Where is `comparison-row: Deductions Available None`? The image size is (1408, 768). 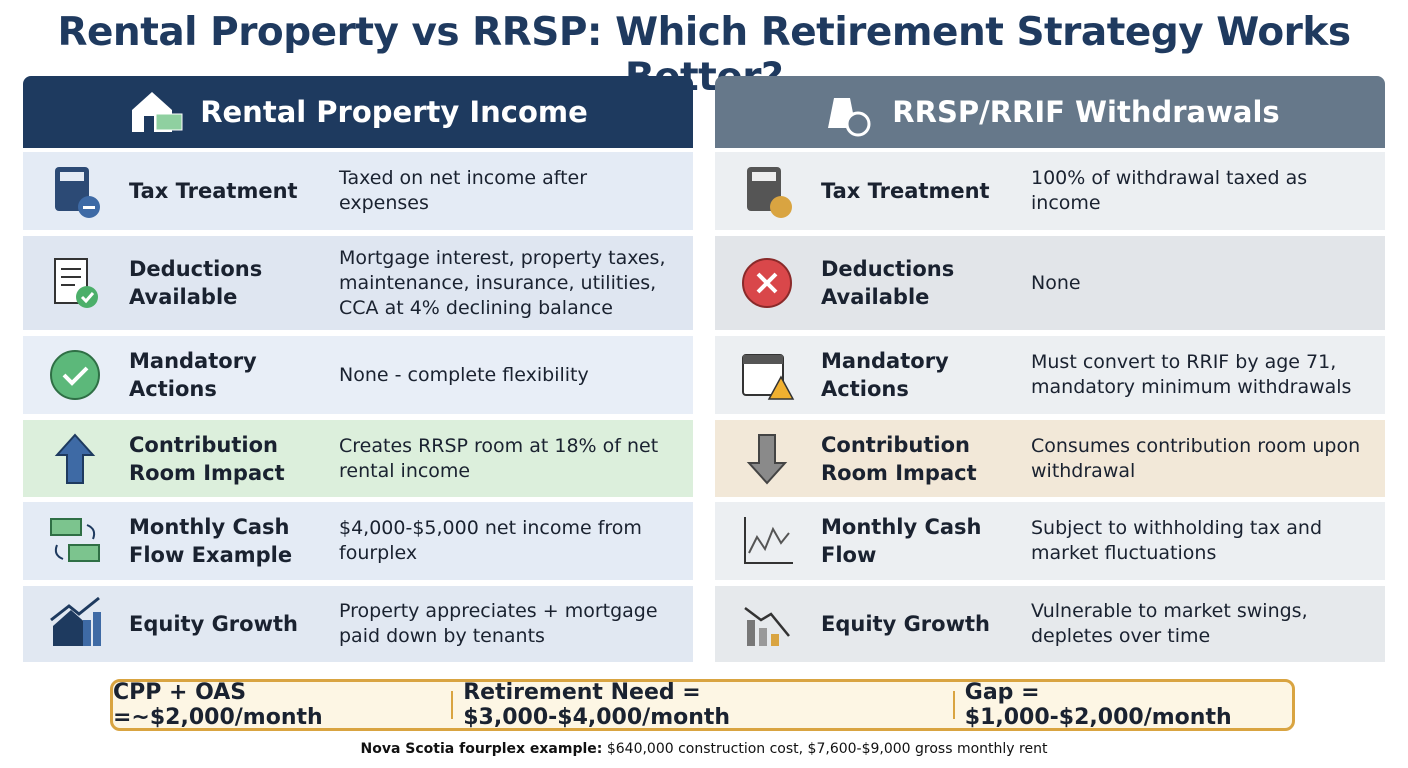 comparison-row: Deductions Available None is located at coordinates (1050, 283).